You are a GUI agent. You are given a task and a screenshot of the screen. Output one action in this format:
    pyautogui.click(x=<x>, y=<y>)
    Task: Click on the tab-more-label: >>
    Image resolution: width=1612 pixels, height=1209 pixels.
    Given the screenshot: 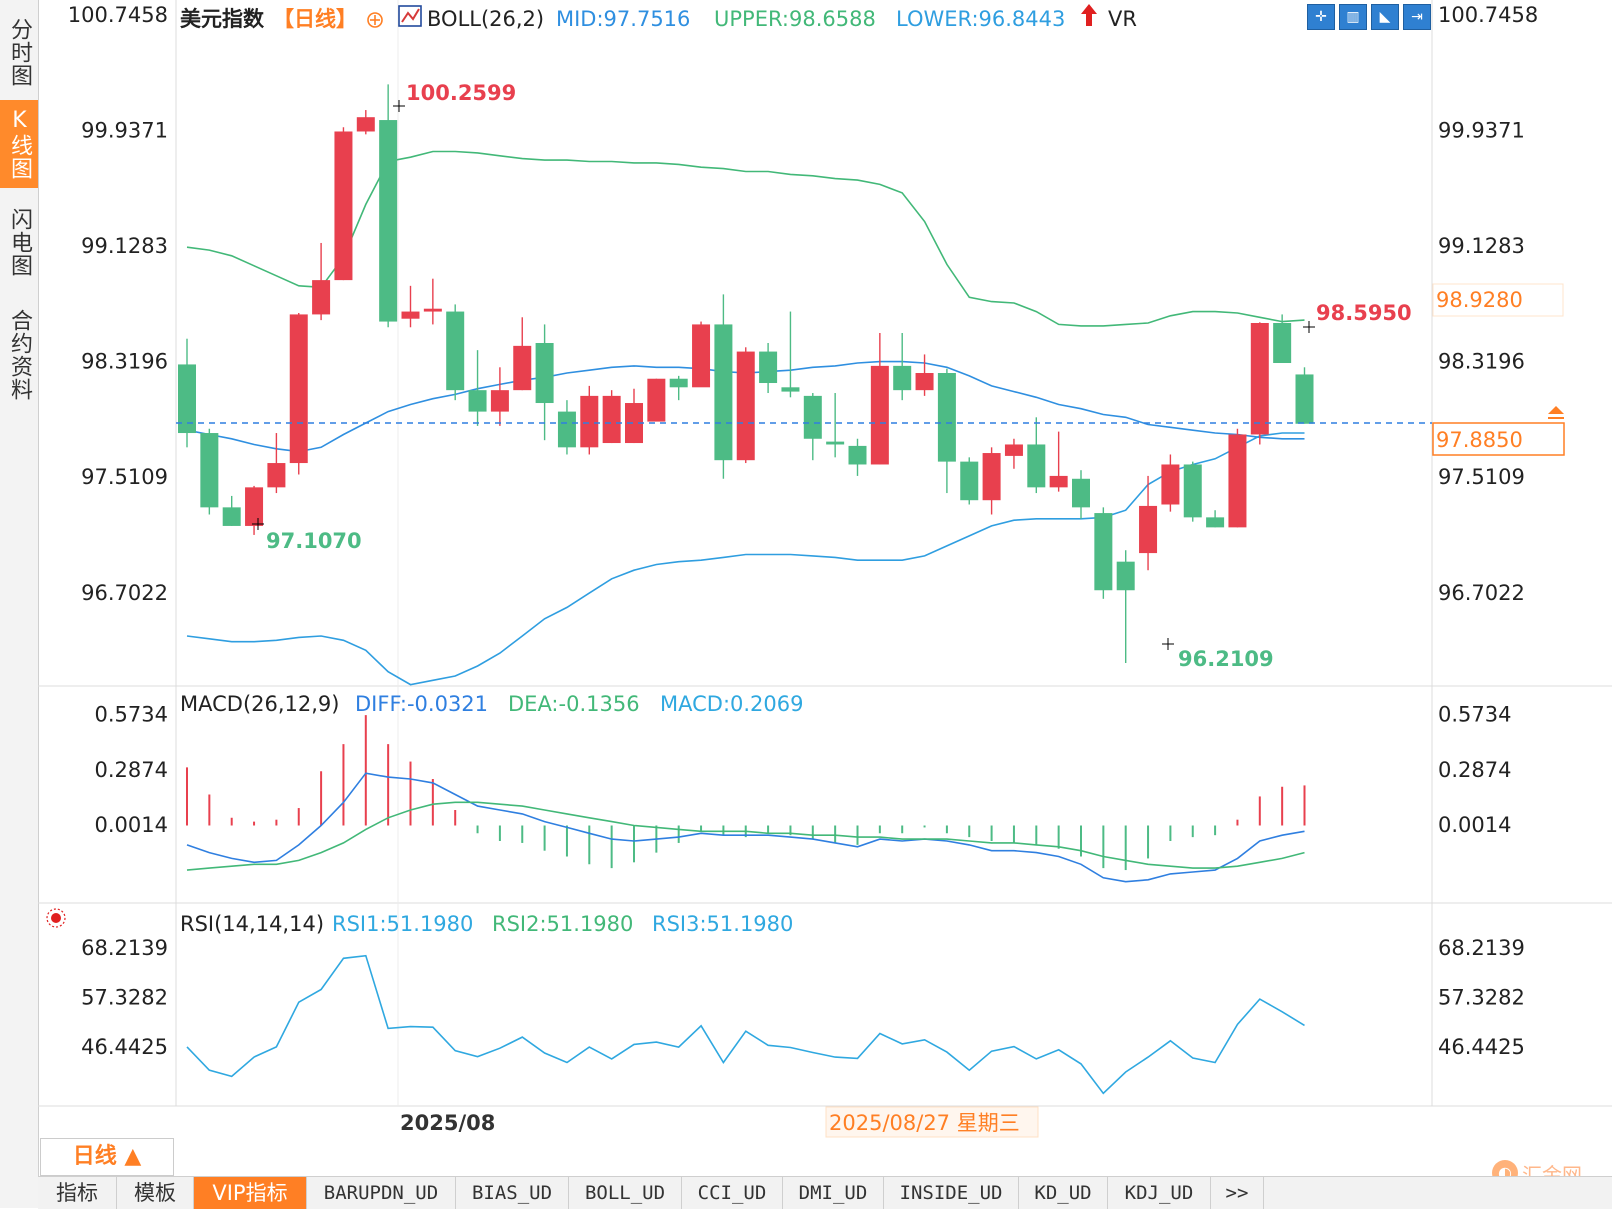 What is the action you would take?
    pyautogui.click(x=1237, y=1193)
    